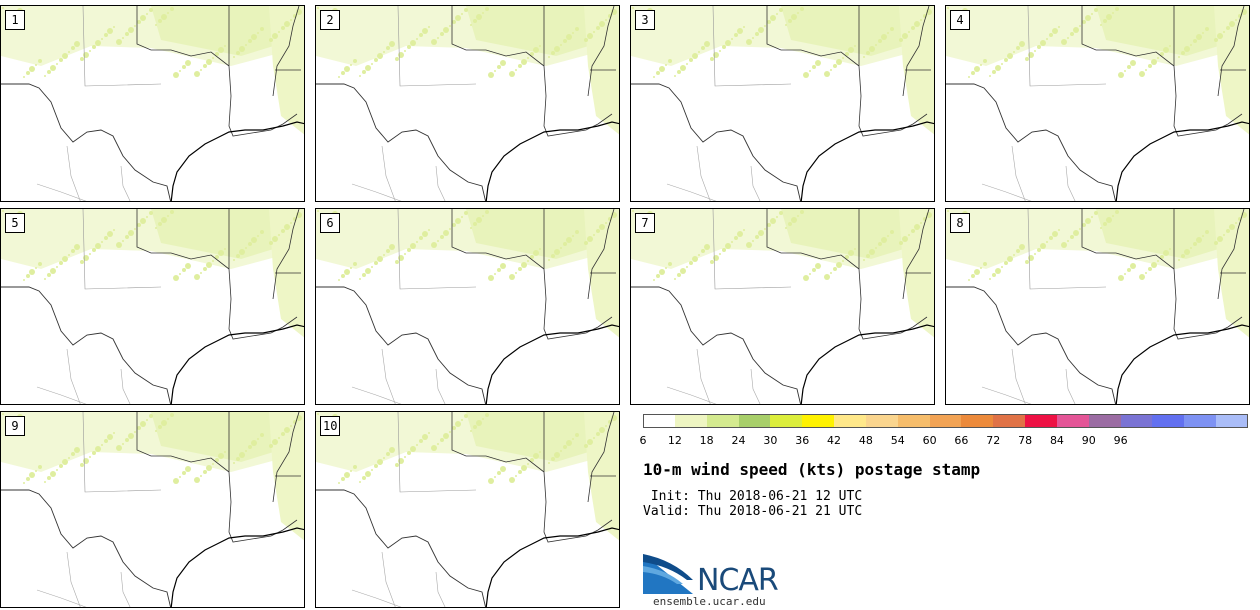 This screenshot has height=610, width=1260. What do you see at coordinates (960, 223) in the screenshot?
I see `member-number: 8` at bounding box center [960, 223].